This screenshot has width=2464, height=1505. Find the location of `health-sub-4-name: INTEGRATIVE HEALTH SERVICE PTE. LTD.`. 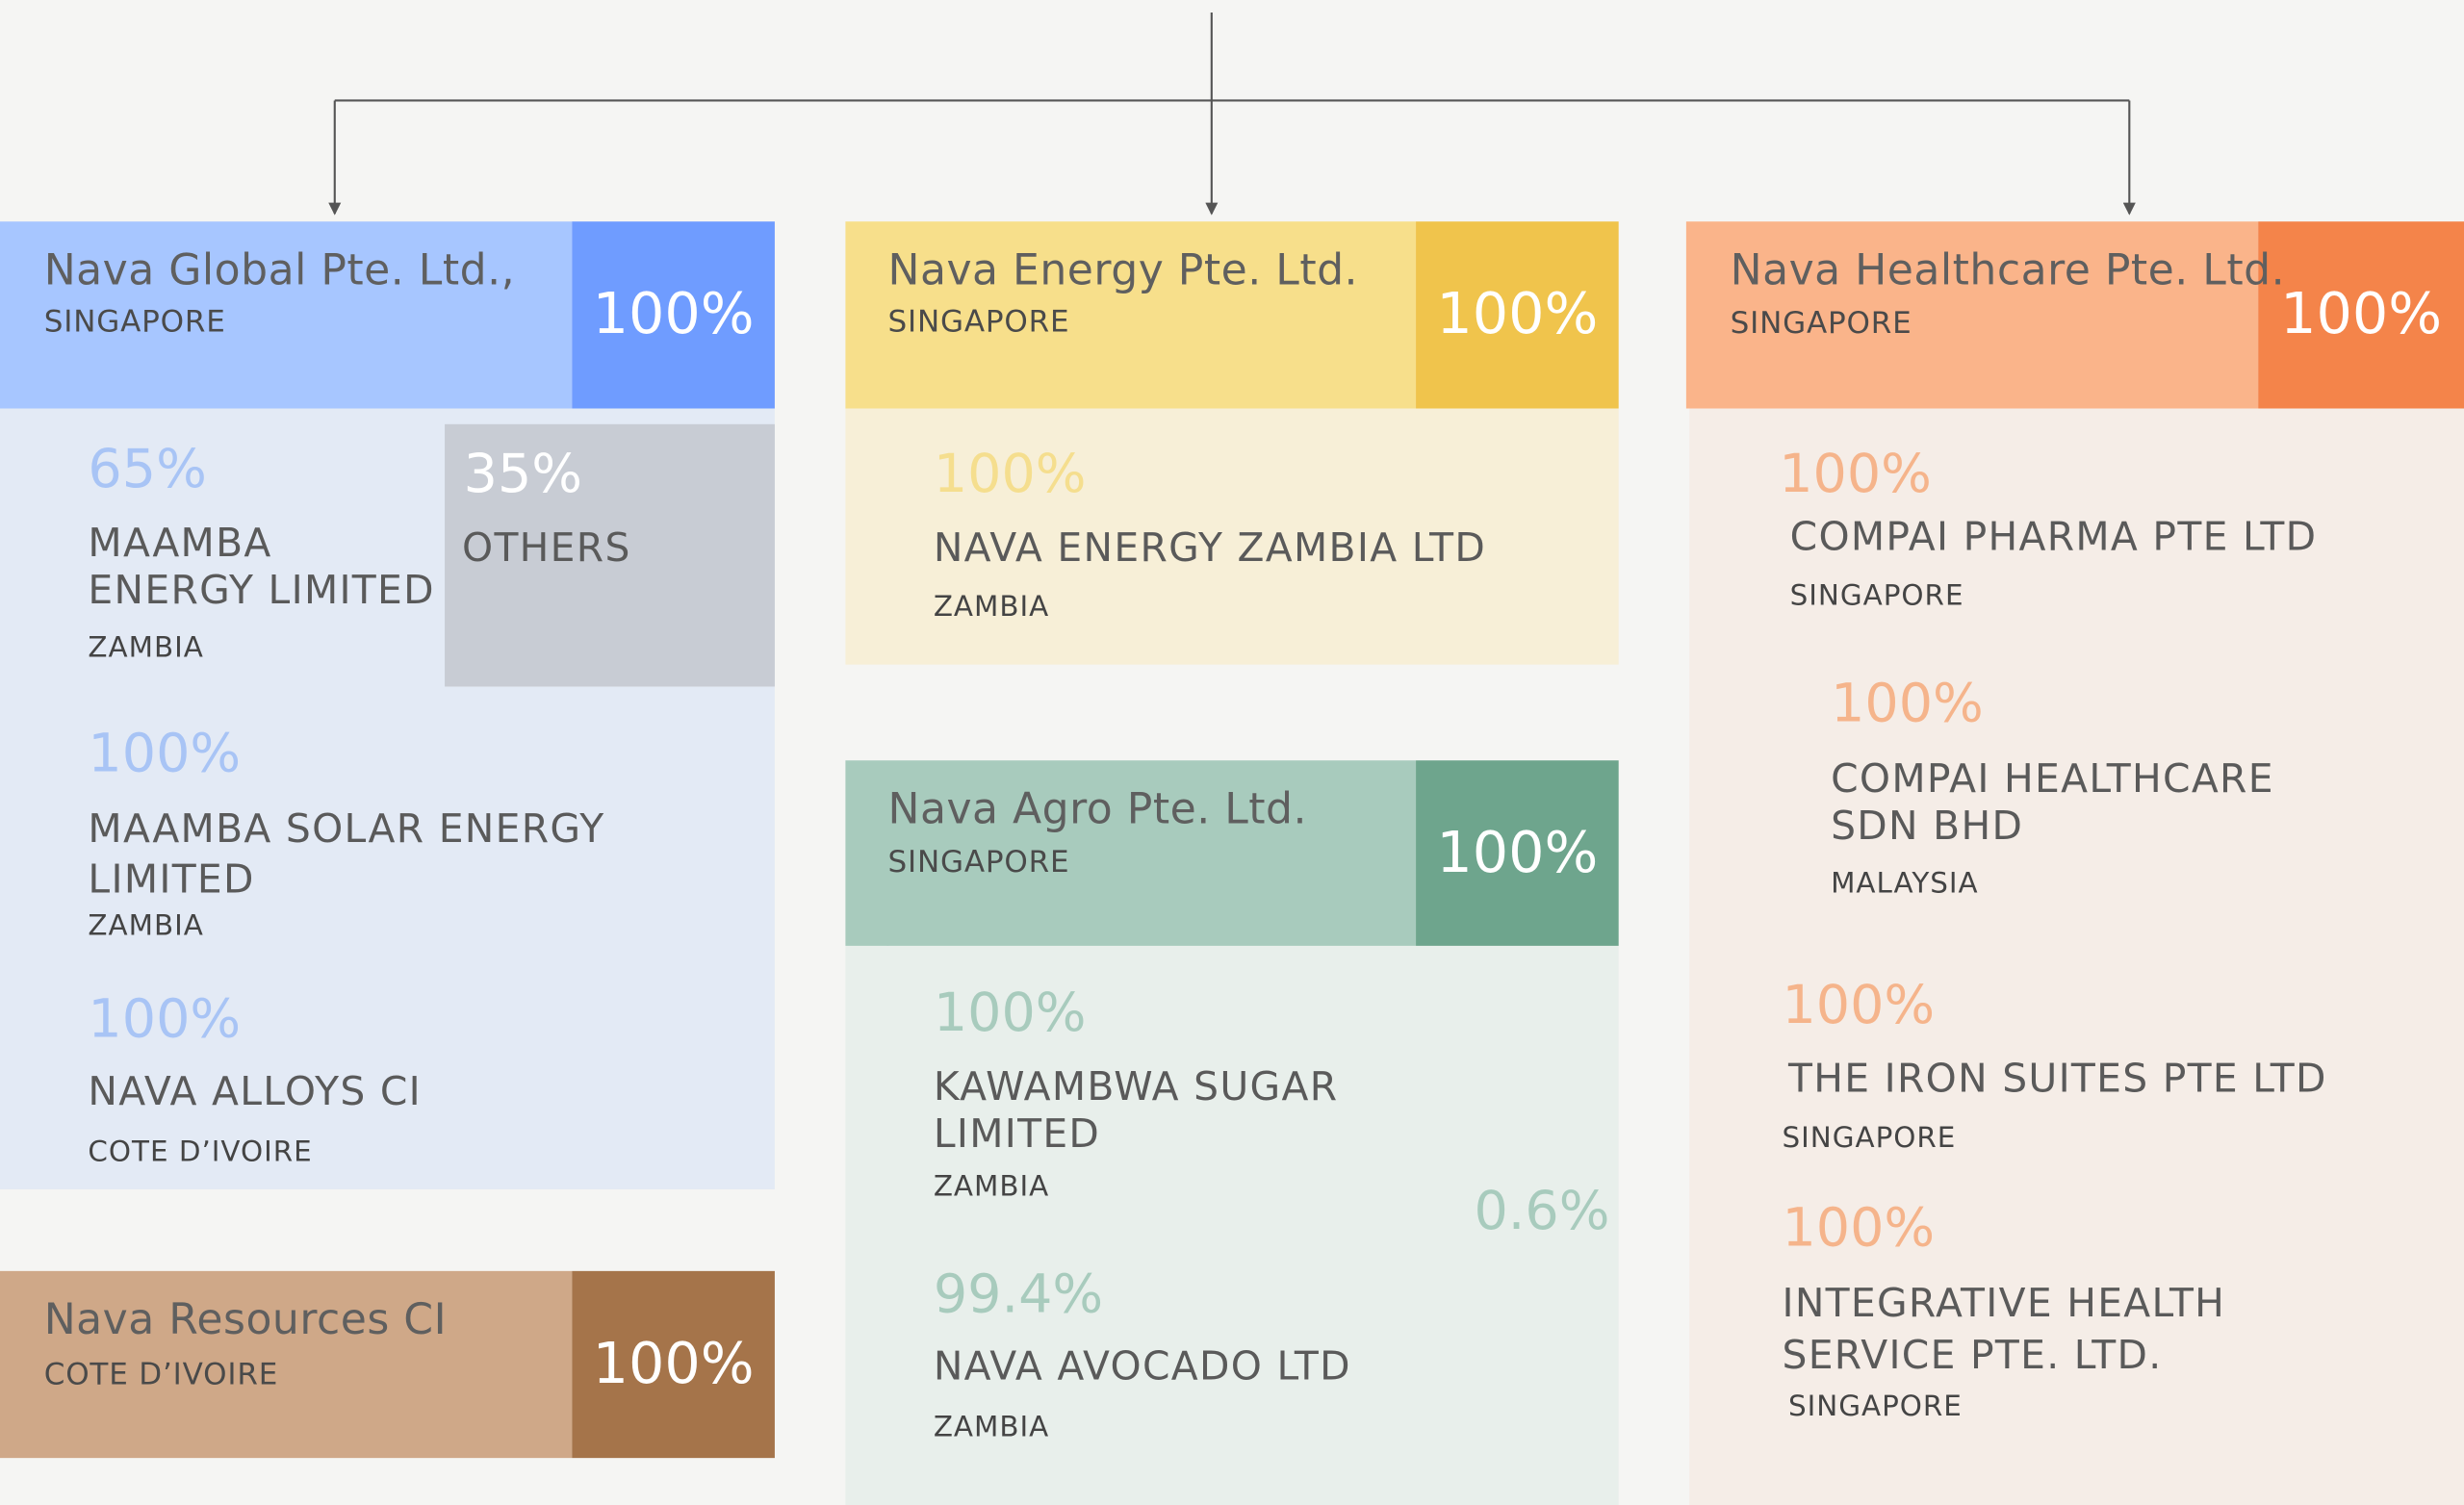

health-sub-4-name: INTEGRATIVE HEALTH SERVICE PTE. LTD. is located at coordinates (2004, 1329).